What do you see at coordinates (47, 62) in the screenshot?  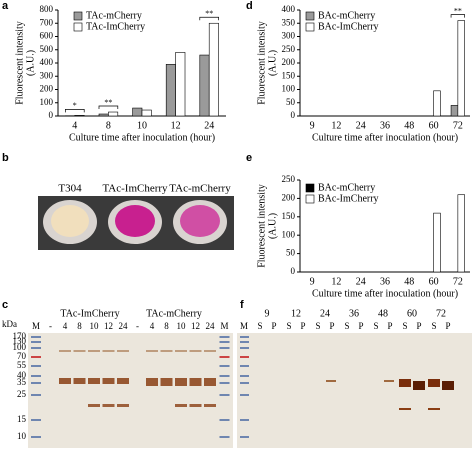 I see `y-tick-label: 400` at bounding box center [47, 62].